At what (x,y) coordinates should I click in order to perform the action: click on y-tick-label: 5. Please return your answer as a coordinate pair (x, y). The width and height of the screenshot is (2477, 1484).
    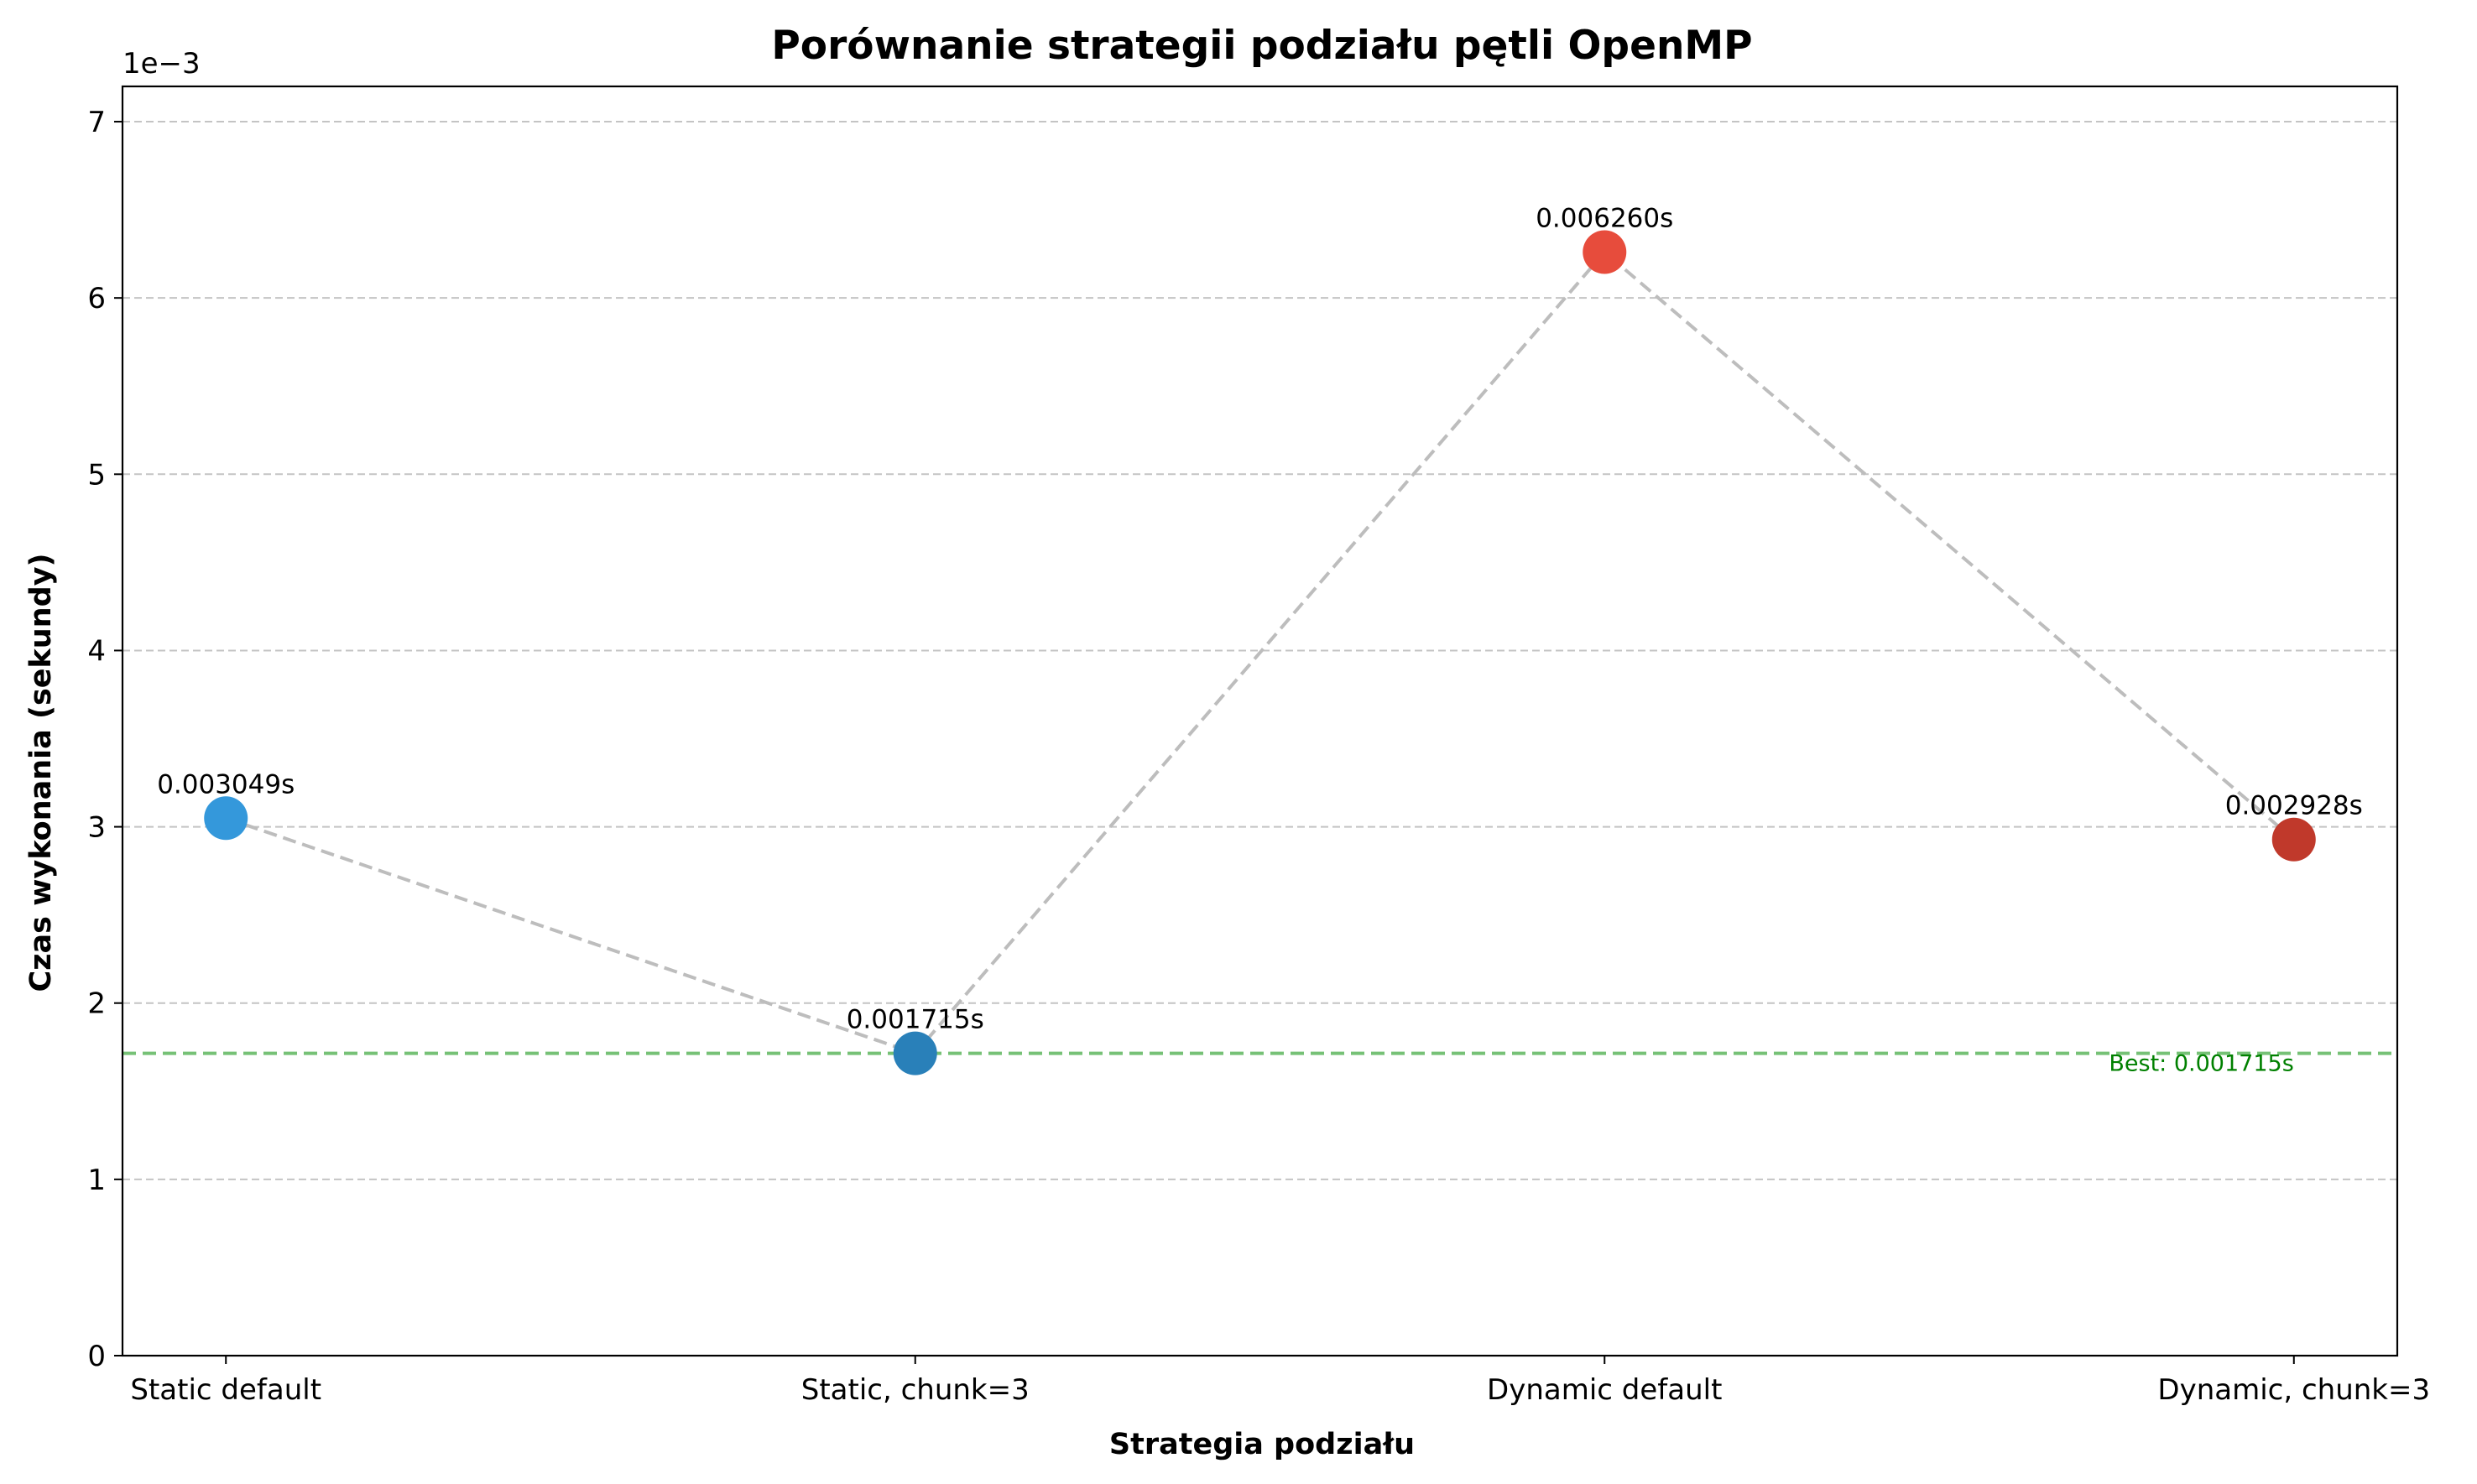
    Looking at the image, I should click on (96, 475).